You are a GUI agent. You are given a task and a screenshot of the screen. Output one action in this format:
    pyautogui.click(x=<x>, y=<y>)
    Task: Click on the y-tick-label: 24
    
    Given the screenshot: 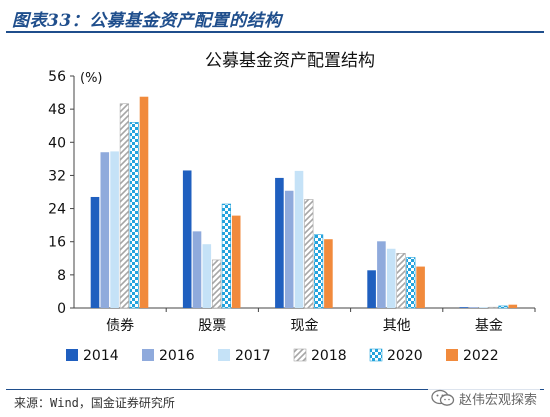 What is the action you would take?
    pyautogui.click(x=57, y=210)
    